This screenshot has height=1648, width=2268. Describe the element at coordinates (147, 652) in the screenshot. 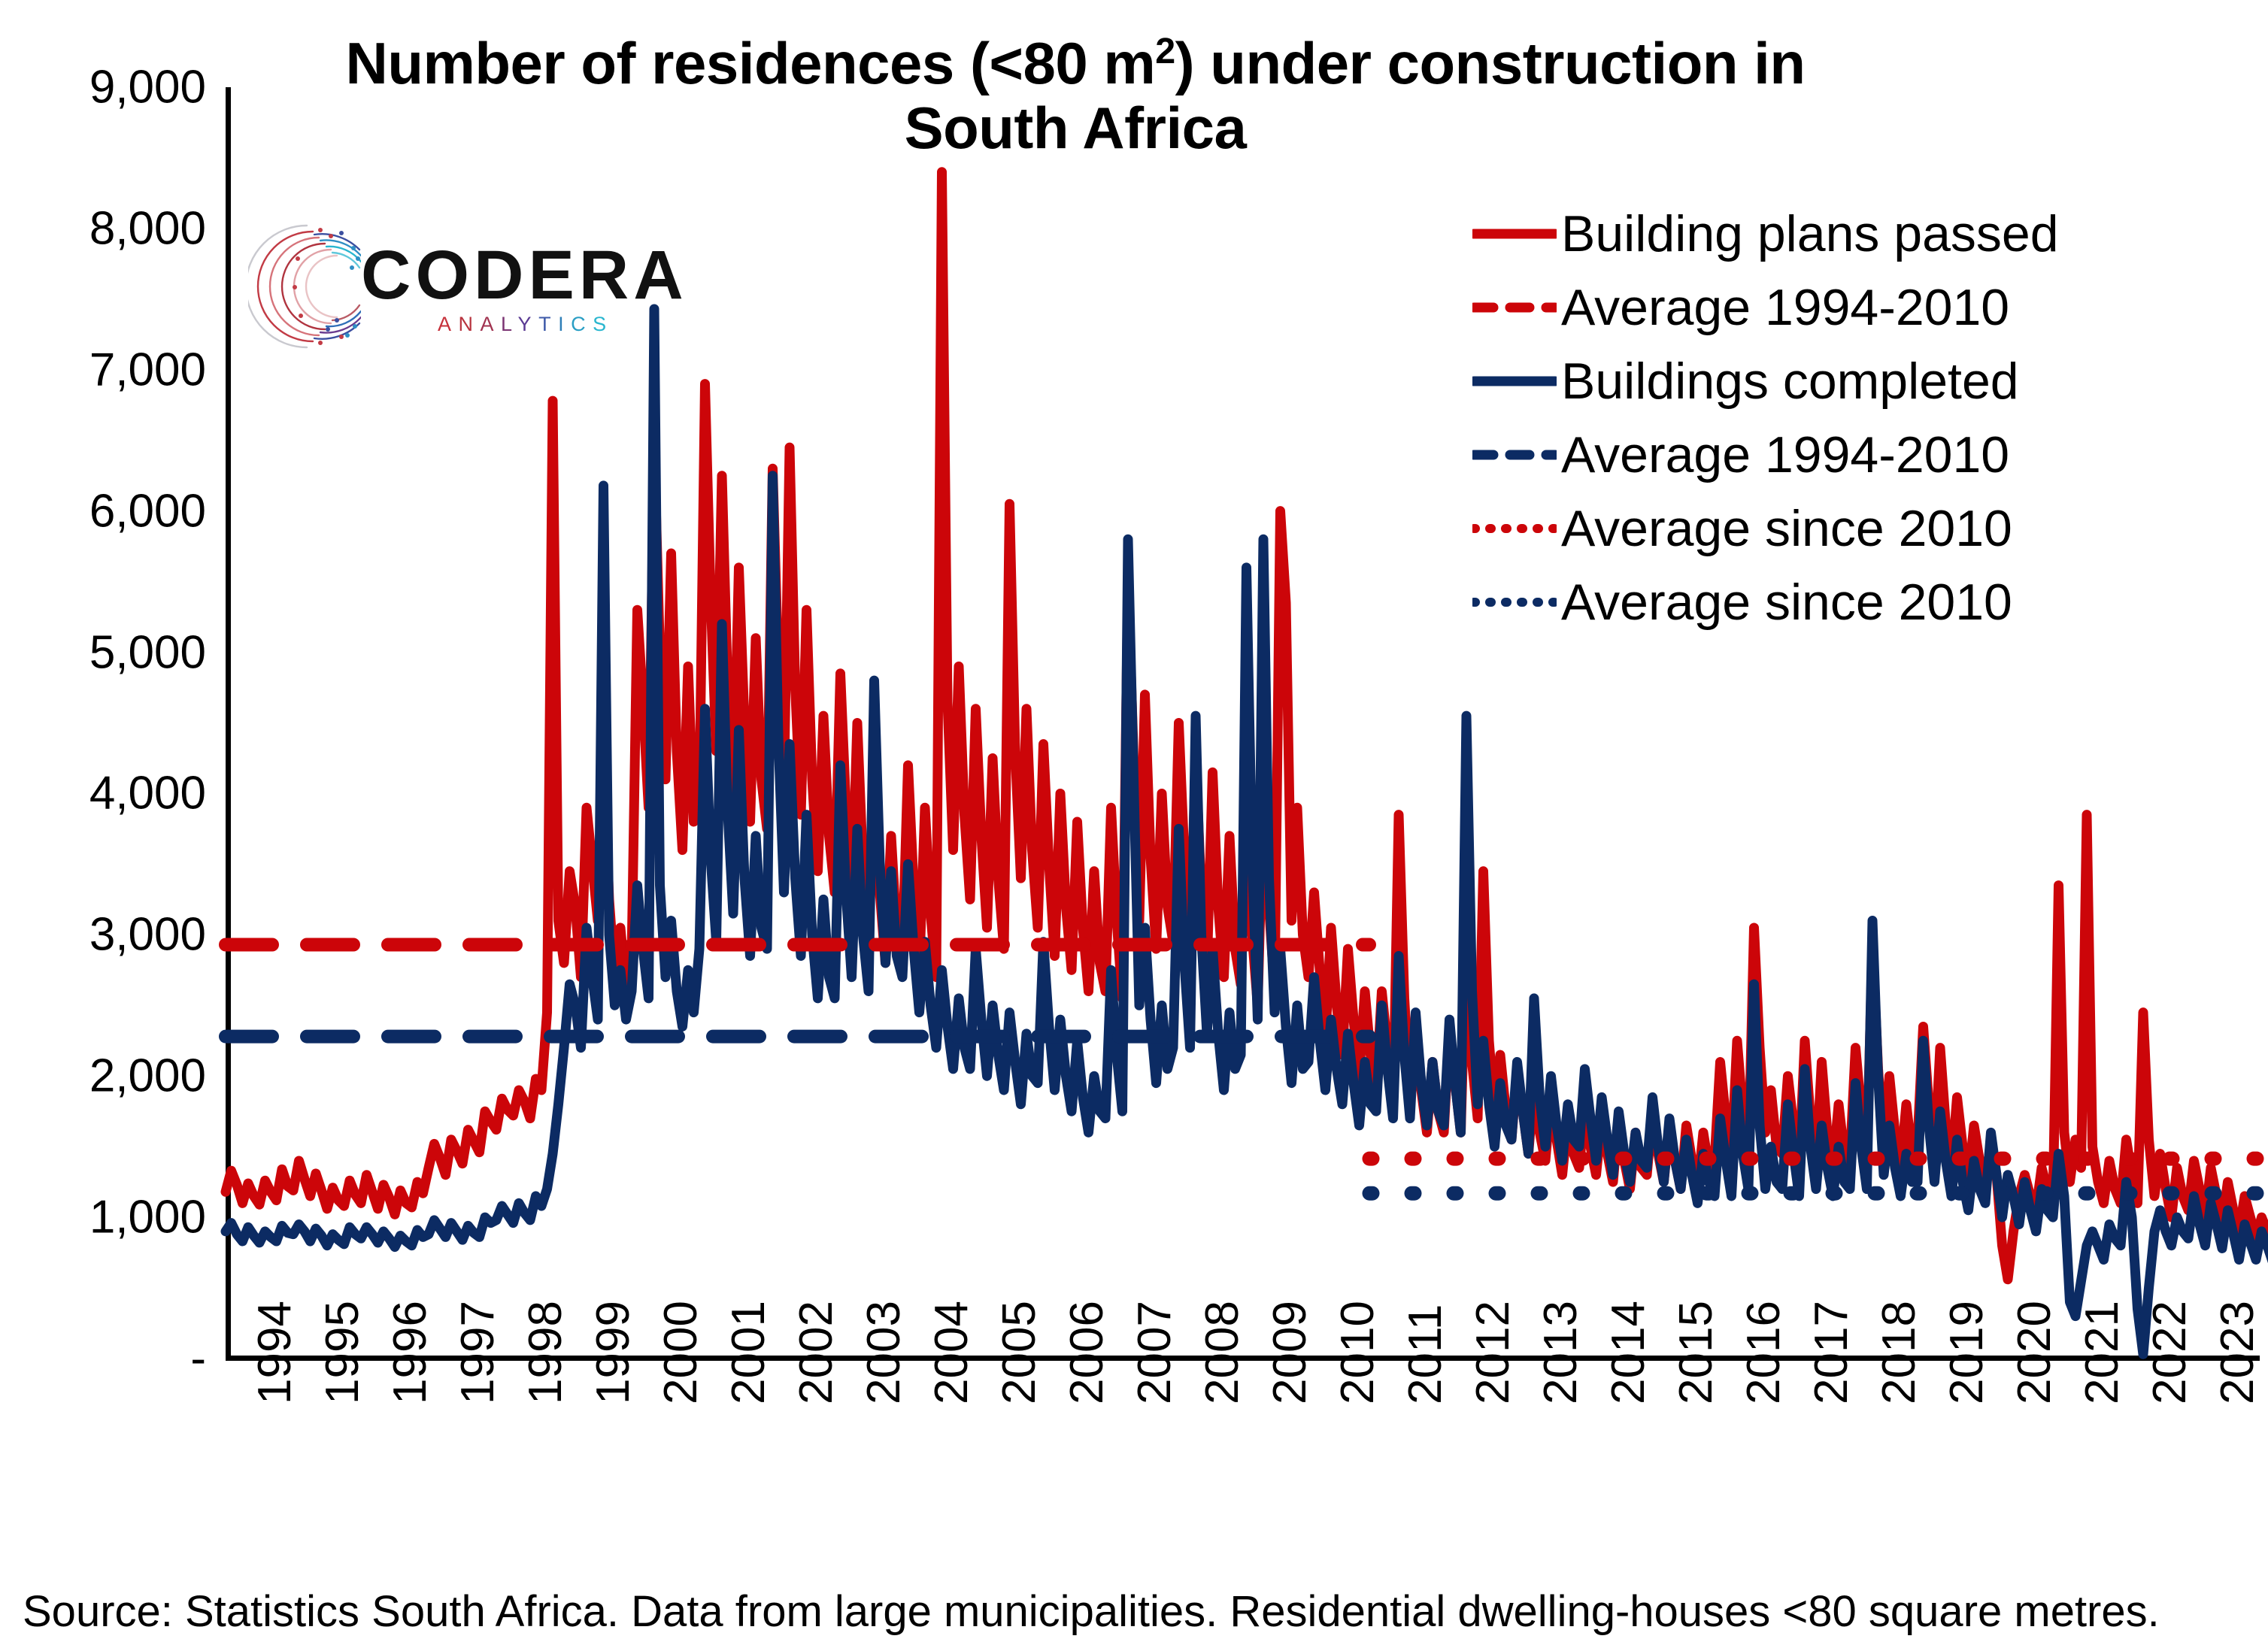

I see `y-axis-tick-label: 5,000` at that location.